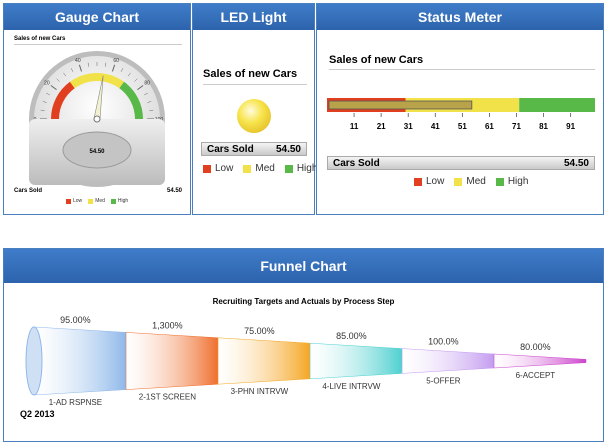  What do you see at coordinates (543, 126) in the screenshot?
I see `status-tick-label: 81` at bounding box center [543, 126].